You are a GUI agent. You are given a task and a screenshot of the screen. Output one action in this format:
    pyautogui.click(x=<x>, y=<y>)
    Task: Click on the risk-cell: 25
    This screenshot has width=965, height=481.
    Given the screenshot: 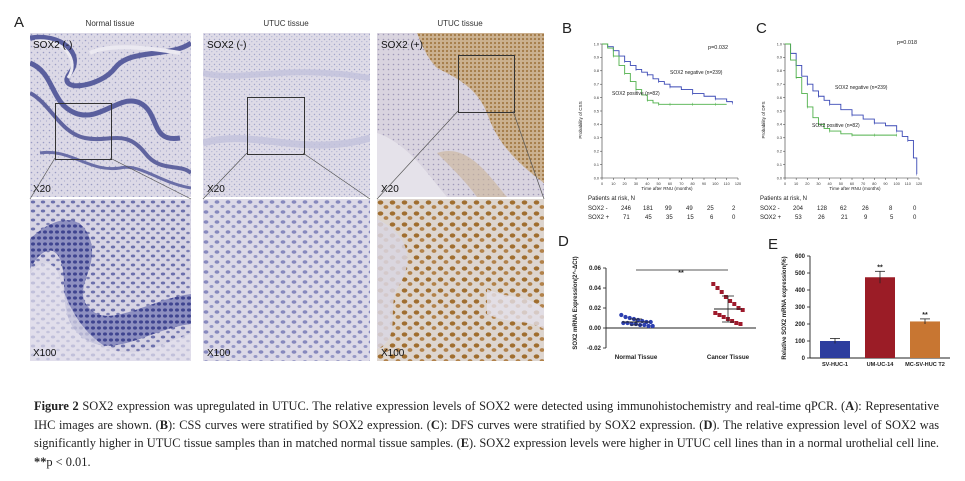 What is the action you would take?
    pyautogui.click(x=710, y=209)
    